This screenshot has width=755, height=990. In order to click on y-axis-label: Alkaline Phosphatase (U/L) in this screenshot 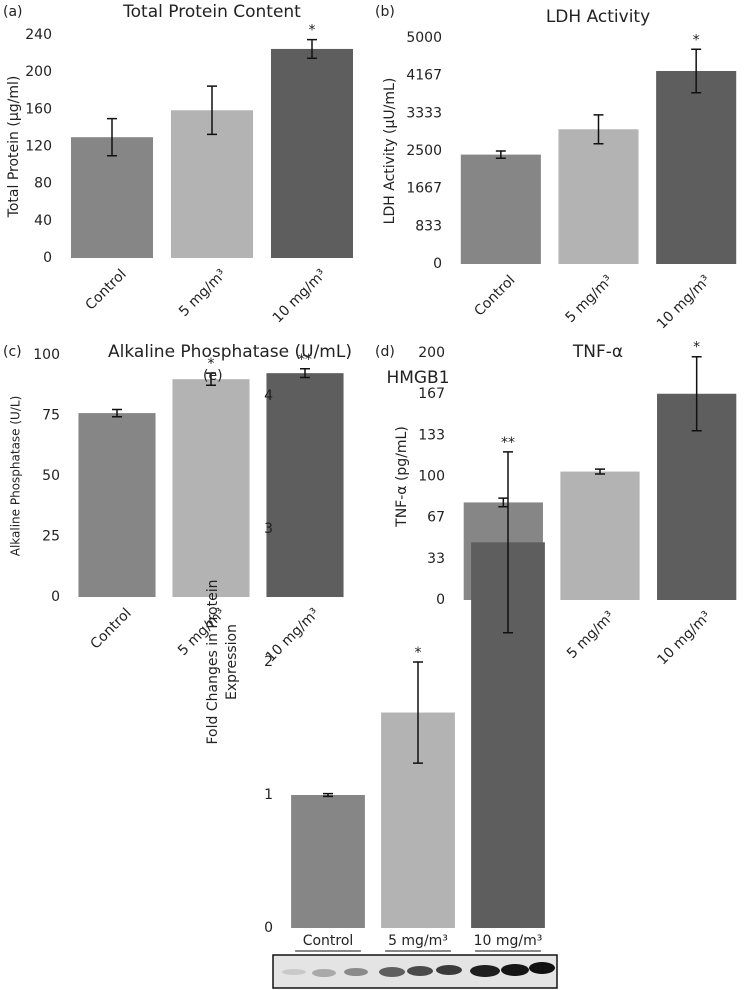, I will do `click(16, 476)`.